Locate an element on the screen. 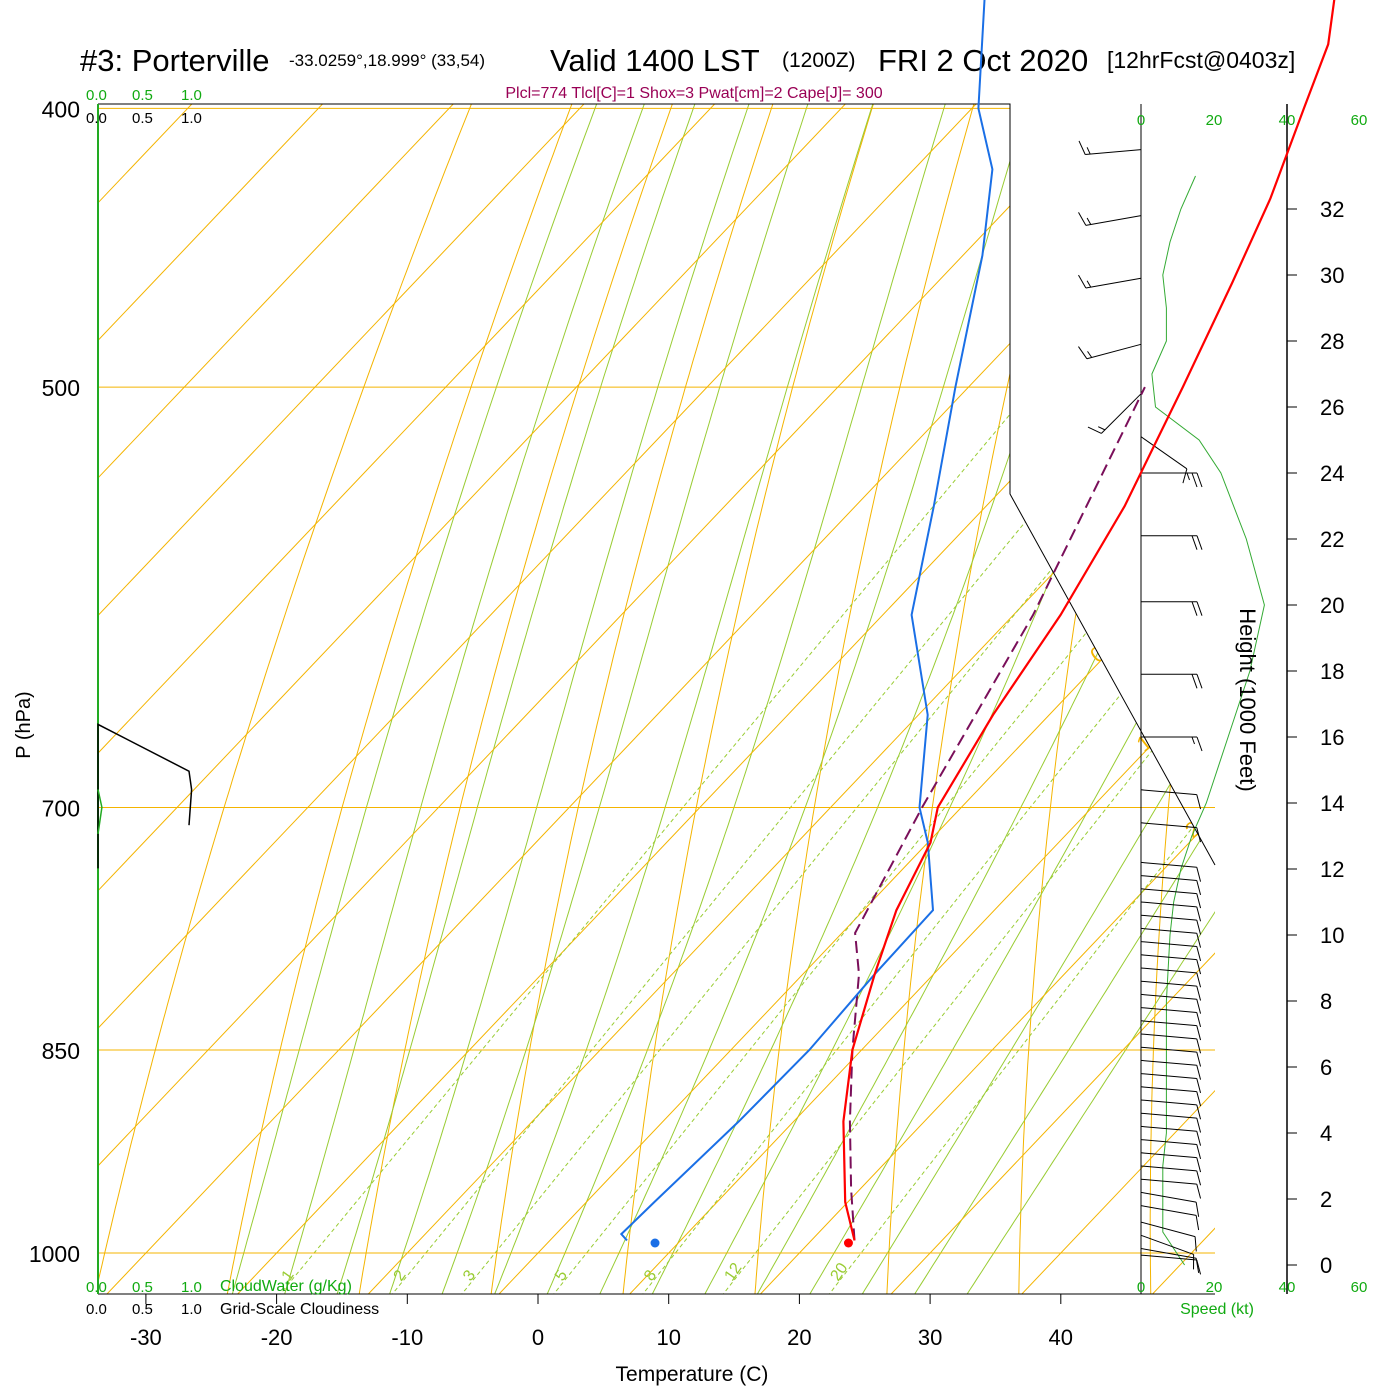  isotherm-label: 20 is located at coordinates (1197, 825).